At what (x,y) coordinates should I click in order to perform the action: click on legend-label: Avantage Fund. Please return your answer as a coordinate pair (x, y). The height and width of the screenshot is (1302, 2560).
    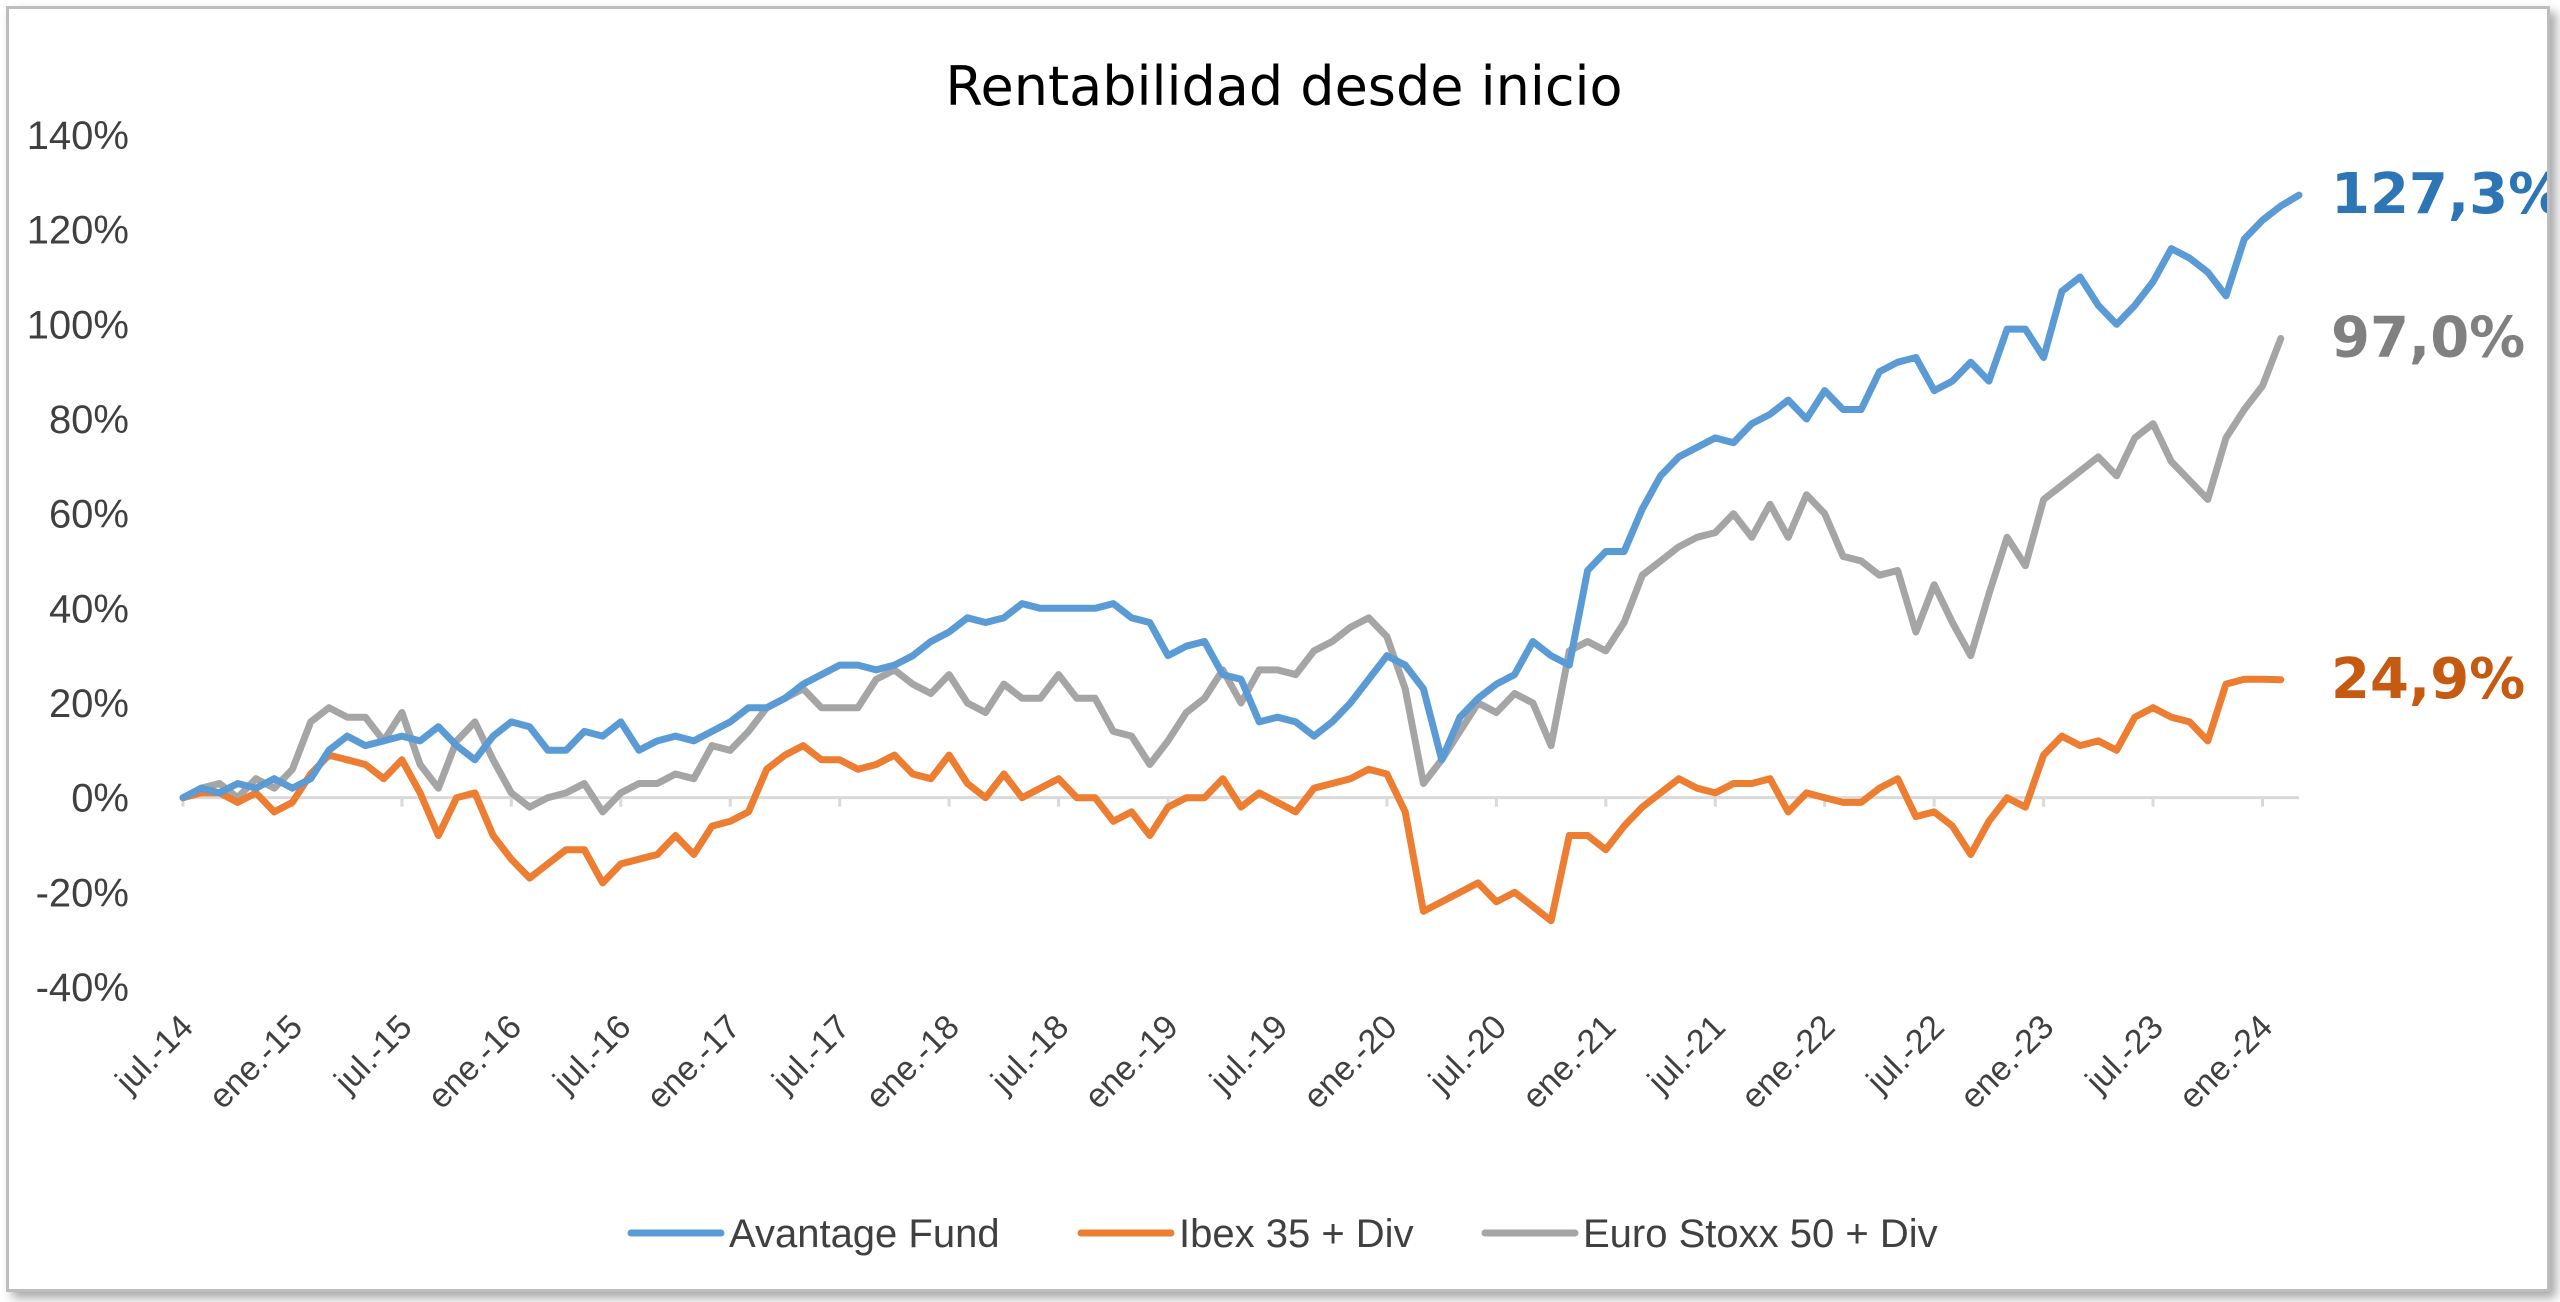
    Looking at the image, I should click on (864, 1234).